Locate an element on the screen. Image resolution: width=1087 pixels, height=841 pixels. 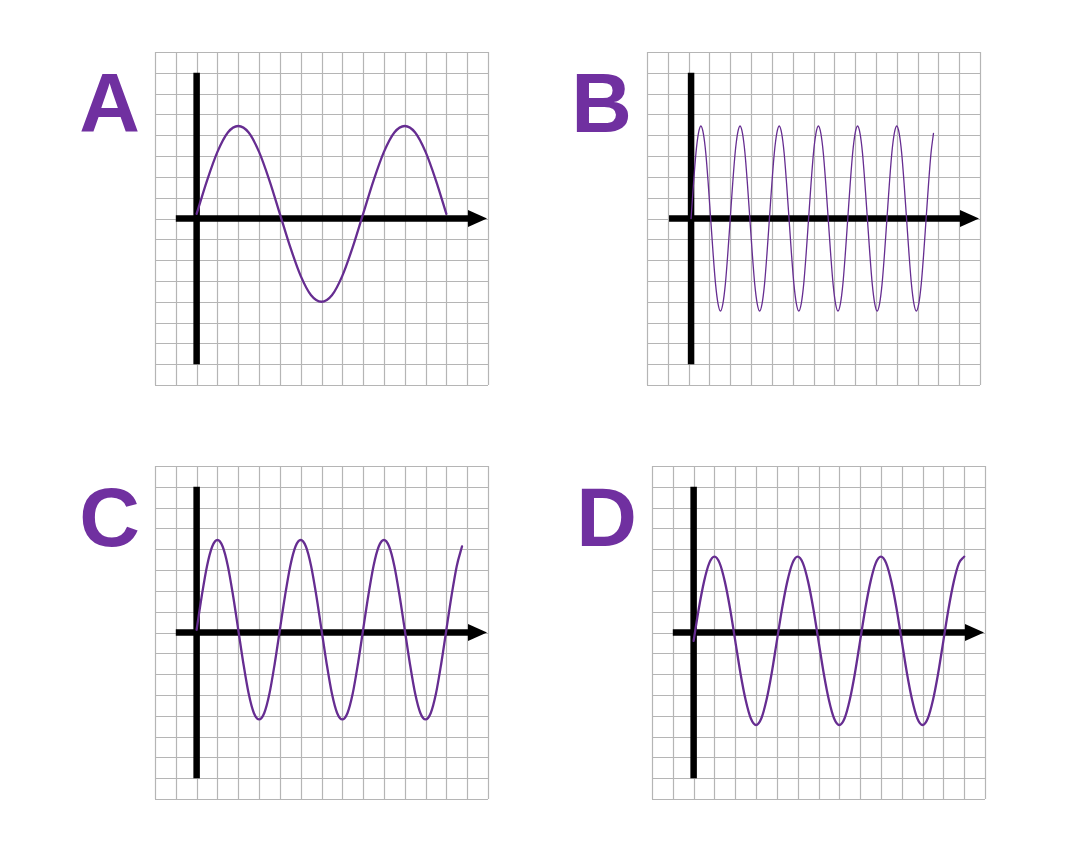
chart-title: C is located at coordinates (109, 517).